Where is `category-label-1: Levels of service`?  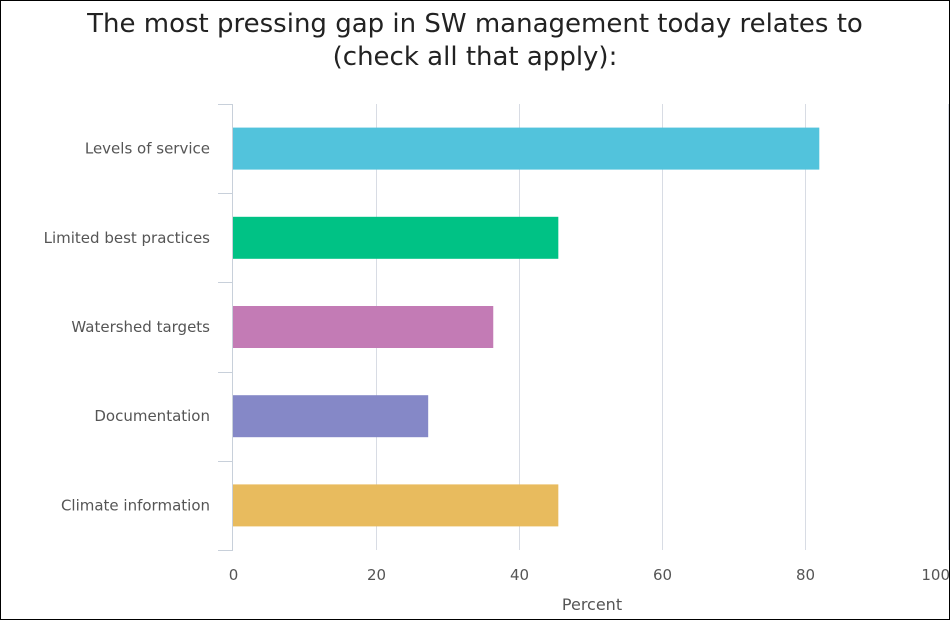 category-label-1: Levels of service is located at coordinates (147, 149).